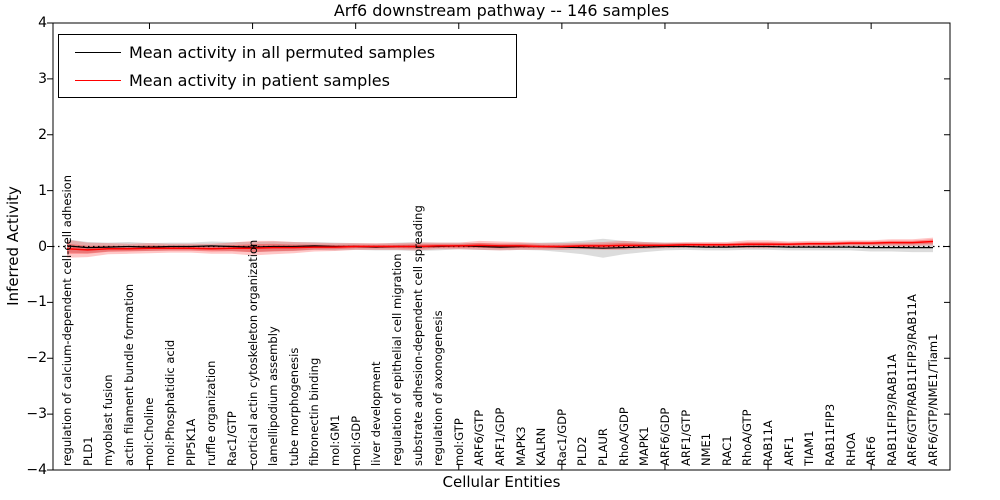  What do you see at coordinates (259, 80) in the screenshot?
I see `legend-label-patient: Mean activity in patient samples` at bounding box center [259, 80].